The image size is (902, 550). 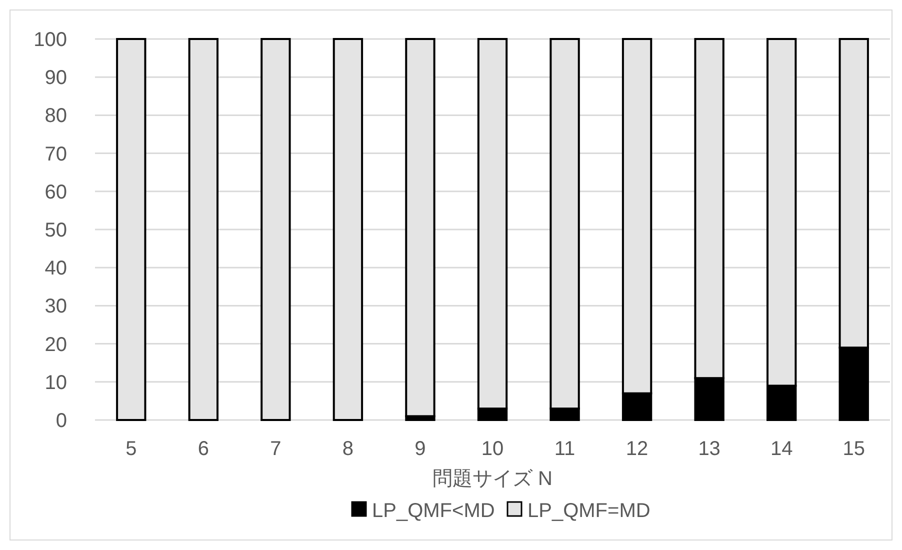 I want to click on x-tick-label: 5, so click(x=131, y=449).